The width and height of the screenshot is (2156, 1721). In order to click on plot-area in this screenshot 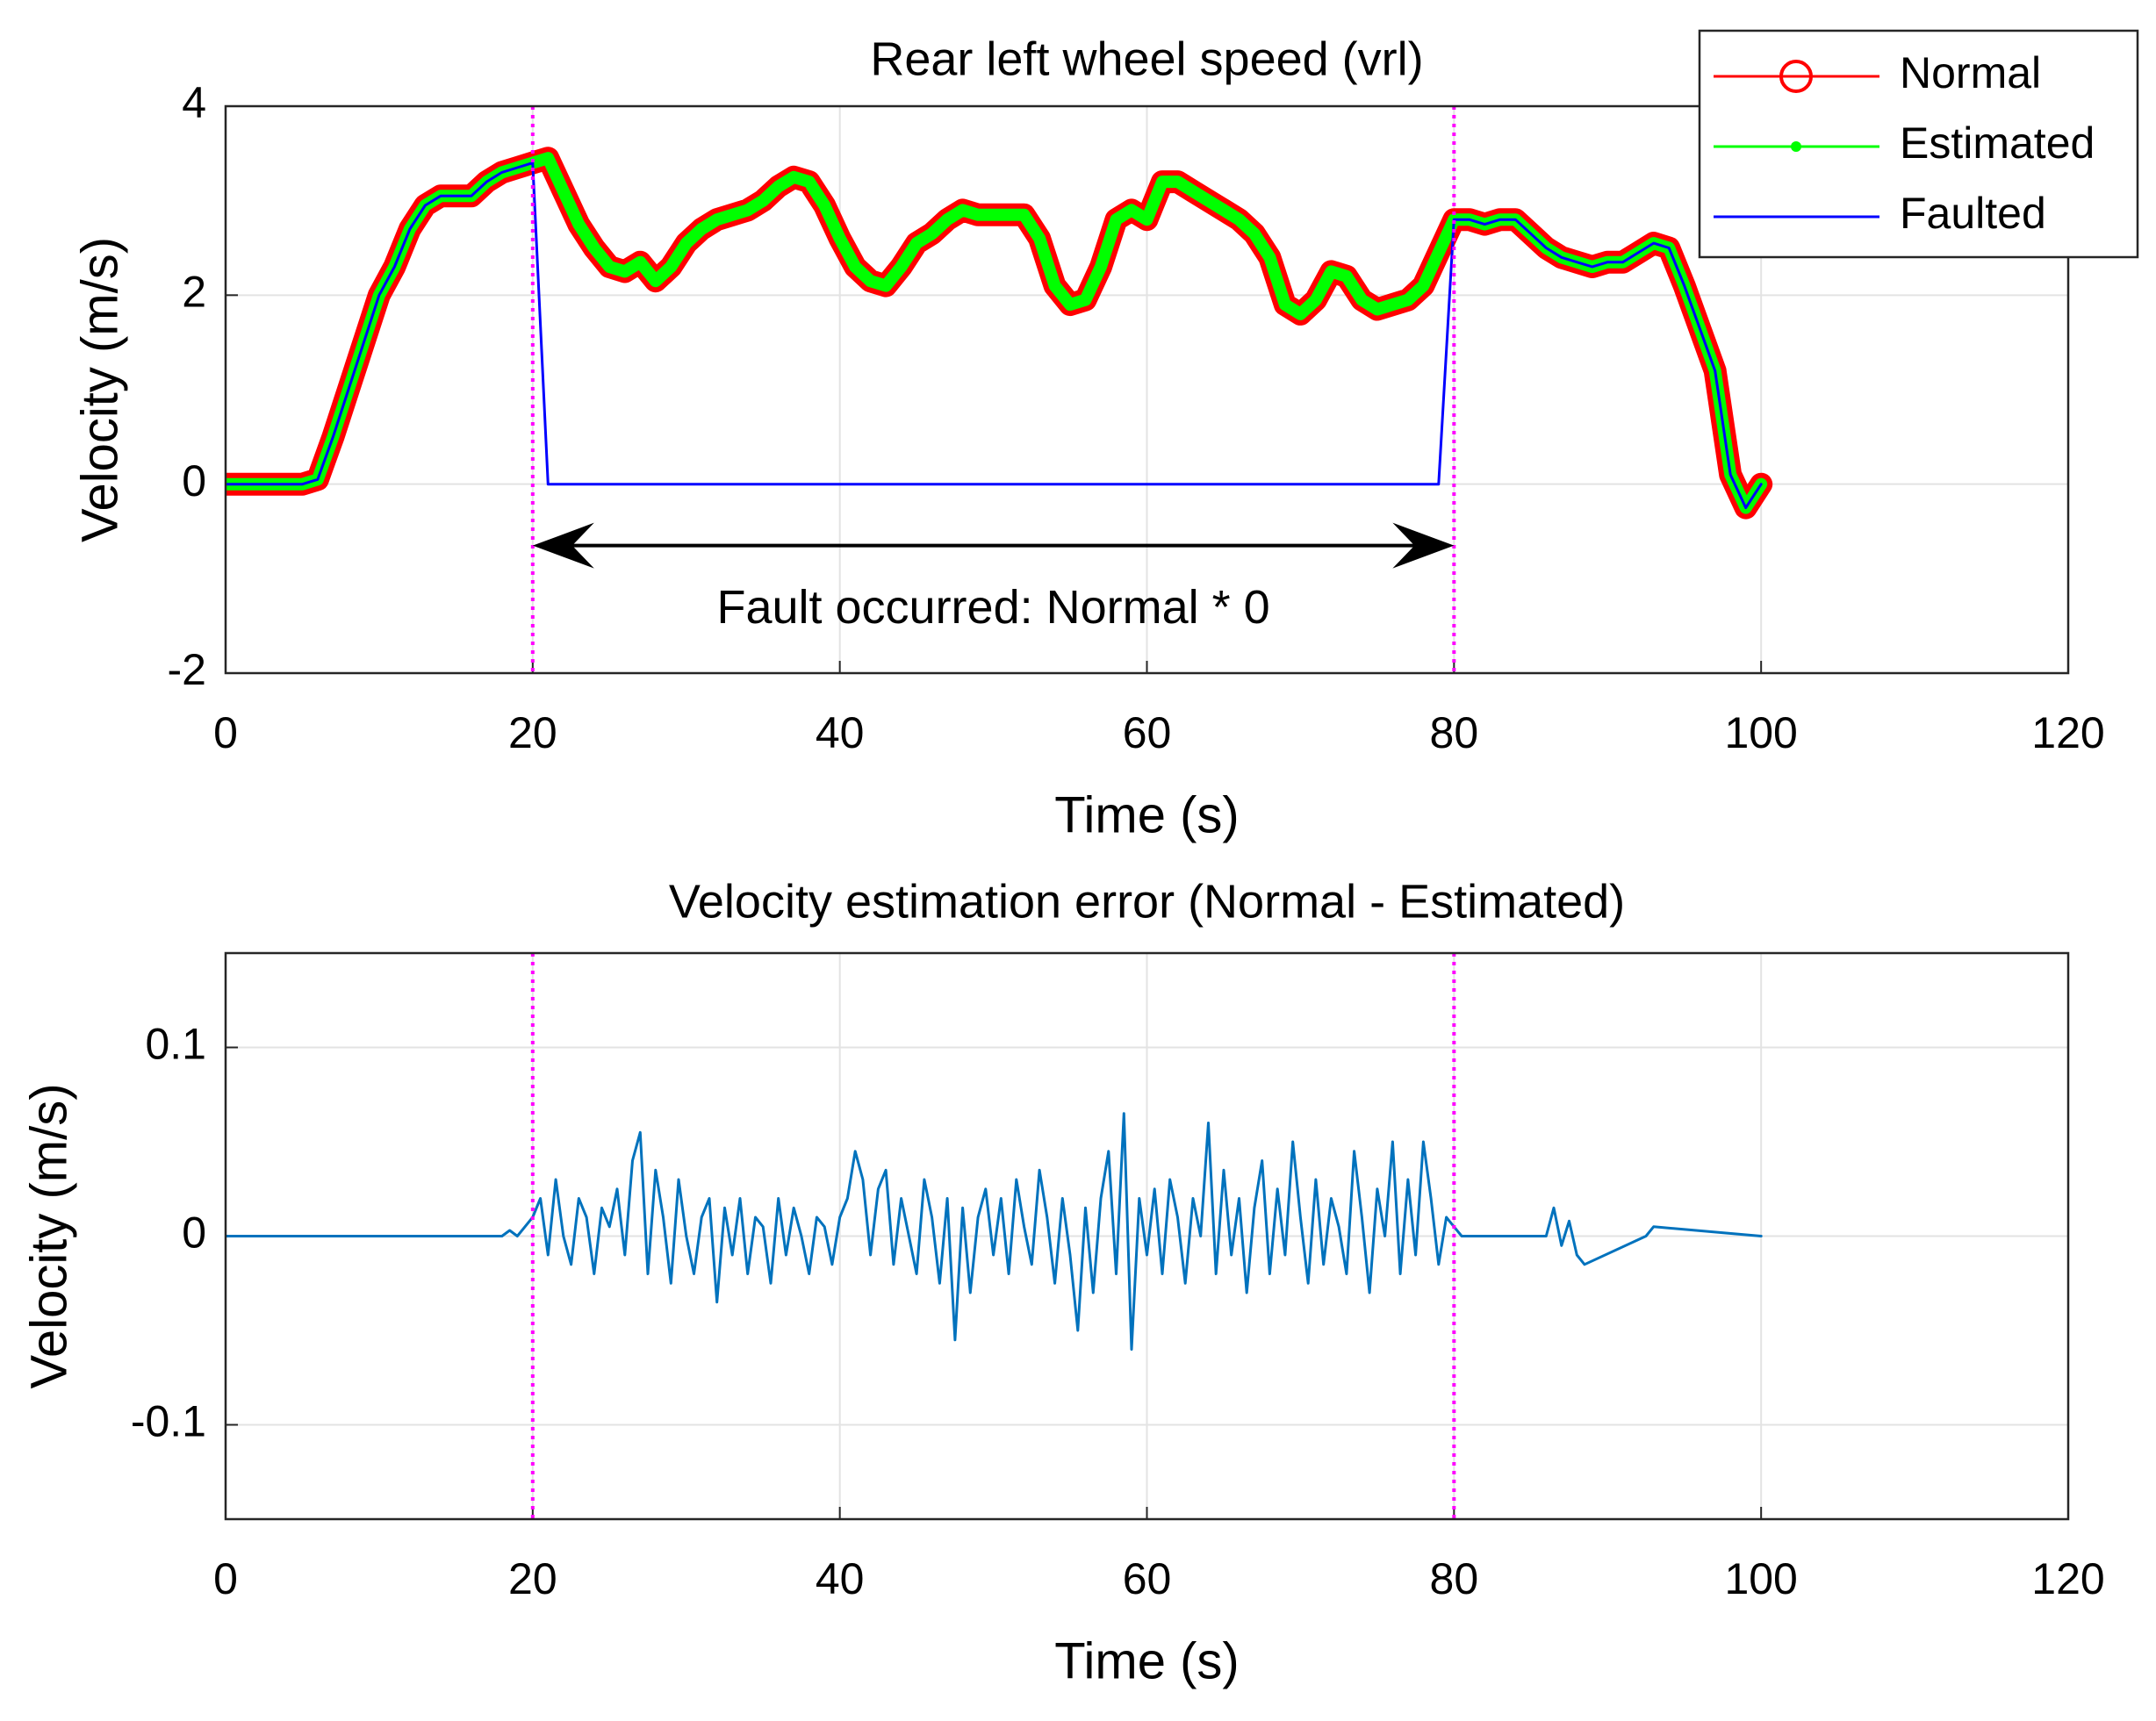, I will do `click(994, 1231)`.